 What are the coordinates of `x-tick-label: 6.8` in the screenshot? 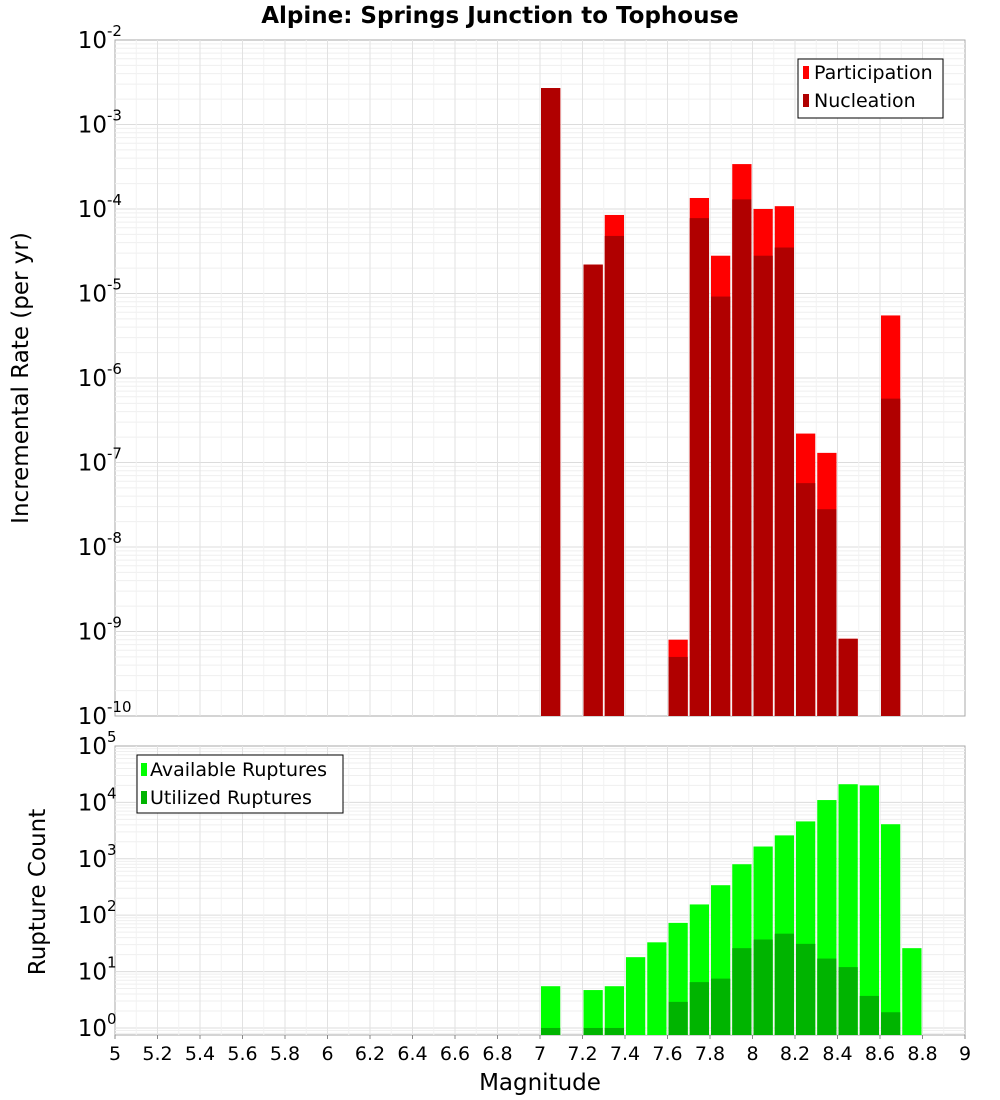 It's located at (497, 1054).